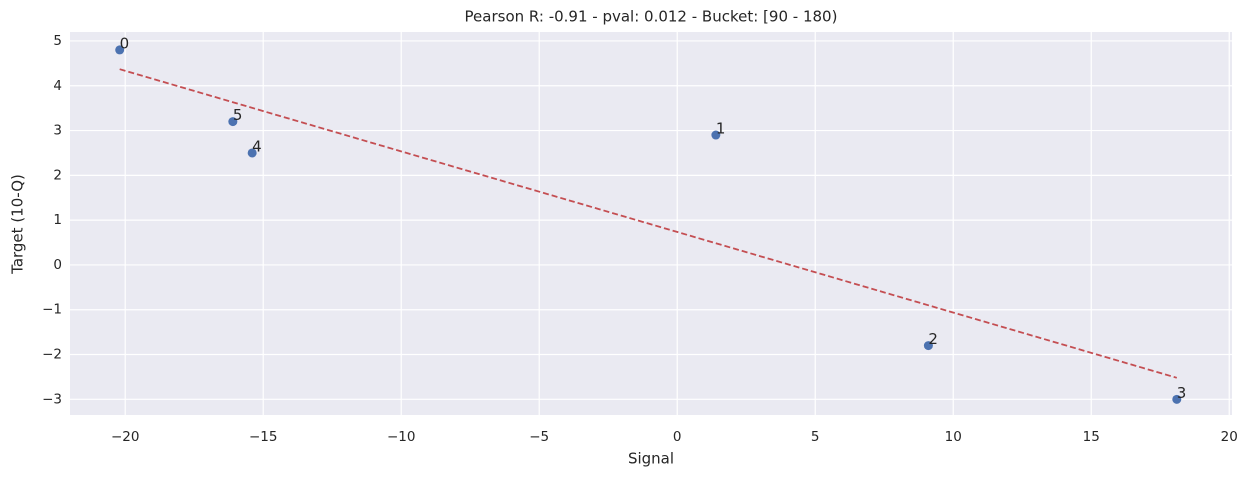  What do you see at coordinates (57, 131) in the screenshot?
I see `y-tick-label: 3` at bounding box center [57, 131].